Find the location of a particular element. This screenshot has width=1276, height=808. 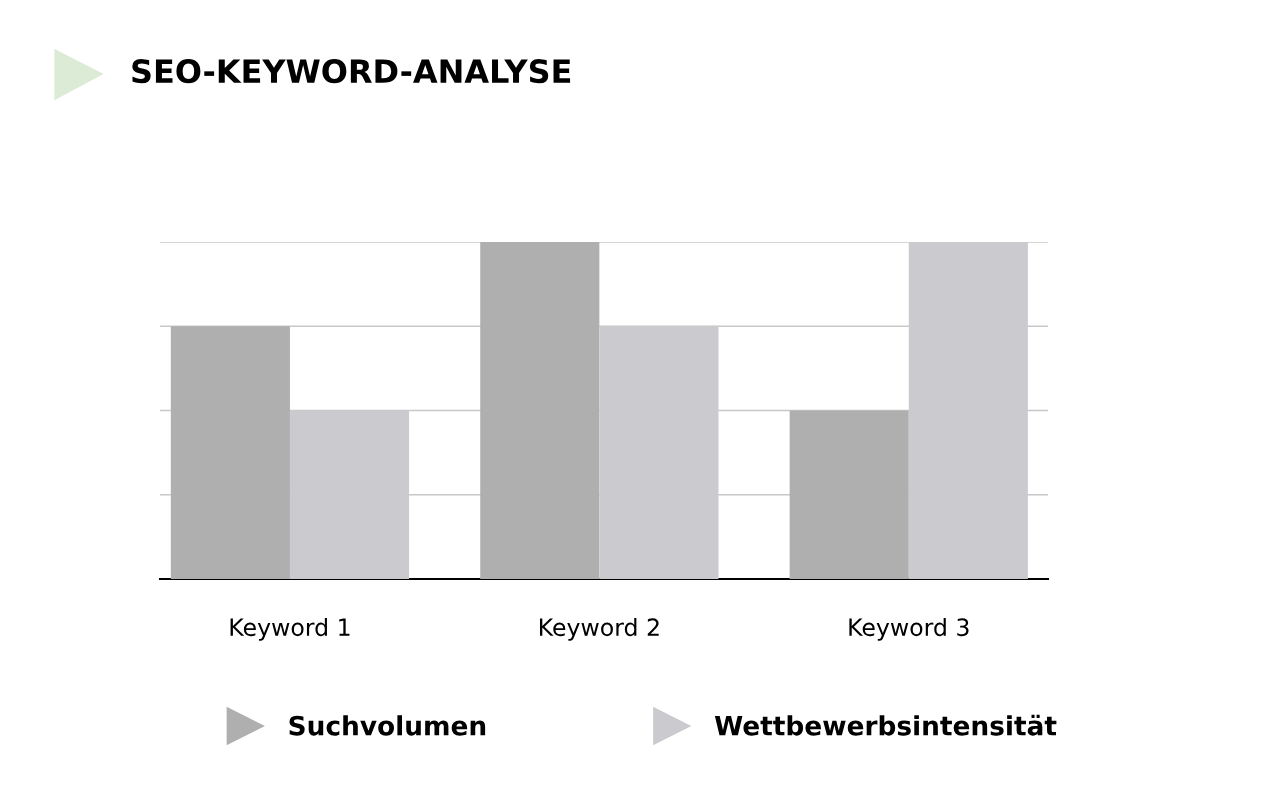

x-tick-label: Keyword 1 is located at coordinates (290, 629).